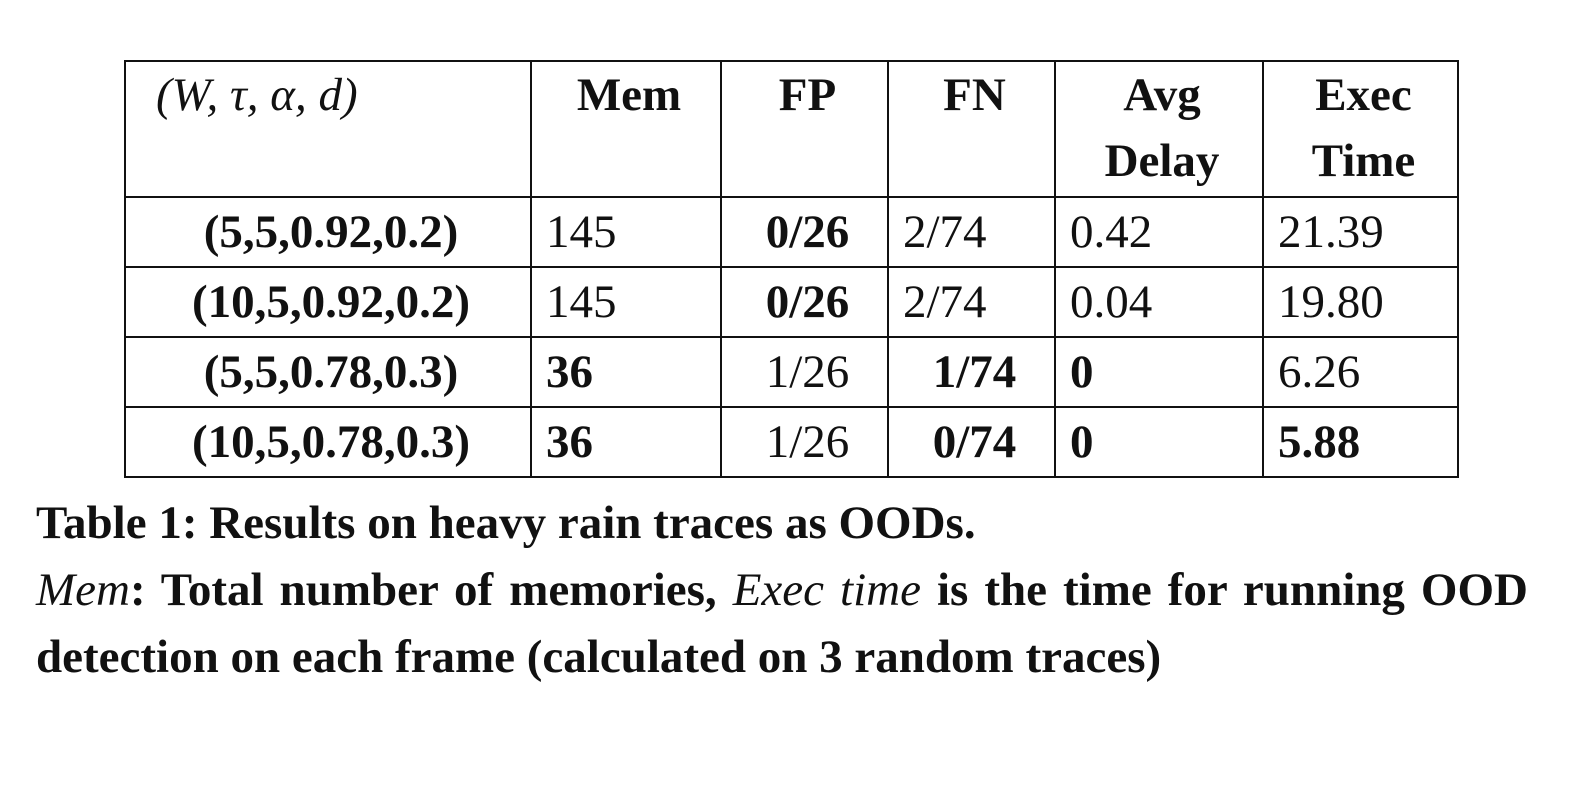 This screenshot has height=788, width=1594. What do you see at coordinates (1159, 302) in the screenshot?
I see `cell-avg-delay: 0.04` at bounding box center [1159, 302].